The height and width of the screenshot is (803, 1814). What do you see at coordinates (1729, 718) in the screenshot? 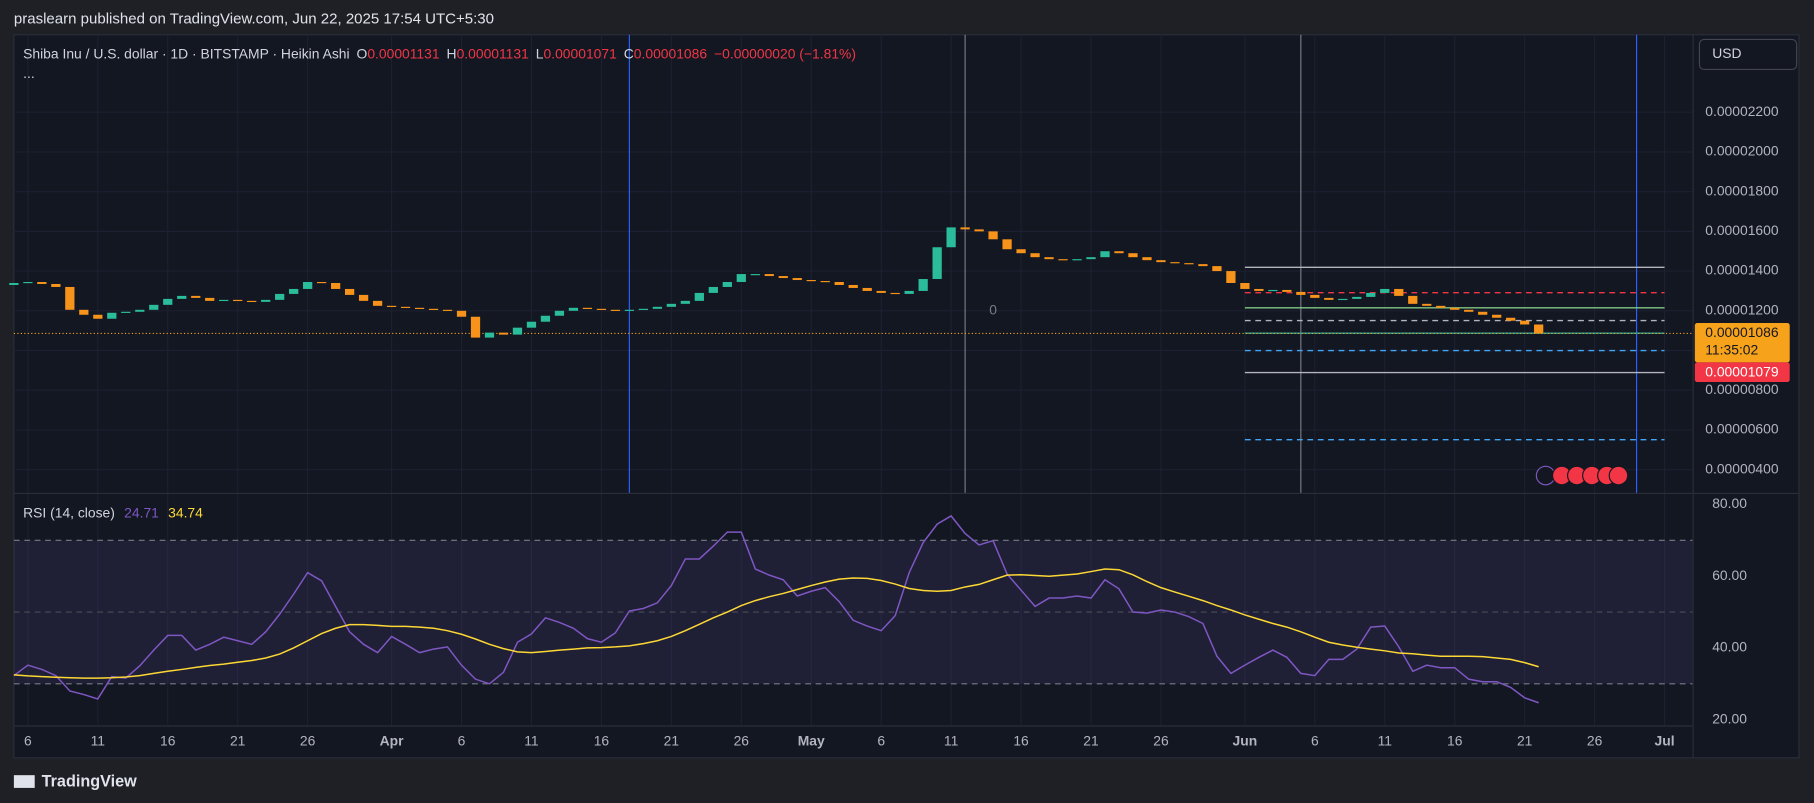
I see `rsi-tick-label: 20.00` at bounding box center [1729, 718].